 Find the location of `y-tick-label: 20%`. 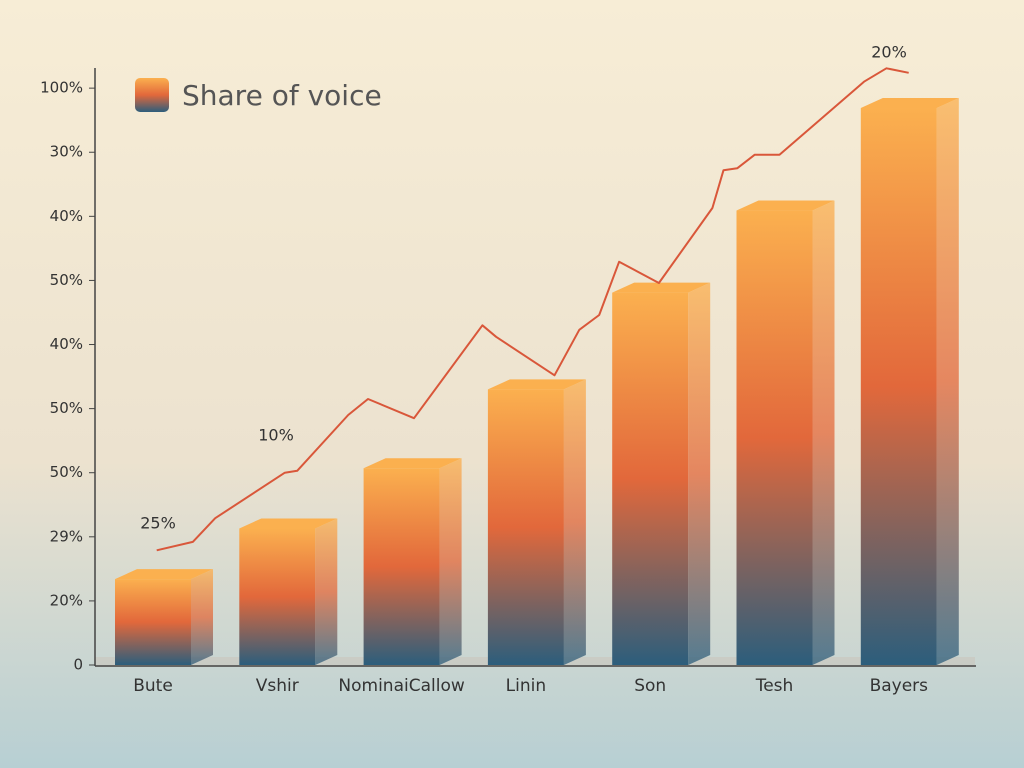

y-tick-label: 20% is located at coordinates (66, 600).